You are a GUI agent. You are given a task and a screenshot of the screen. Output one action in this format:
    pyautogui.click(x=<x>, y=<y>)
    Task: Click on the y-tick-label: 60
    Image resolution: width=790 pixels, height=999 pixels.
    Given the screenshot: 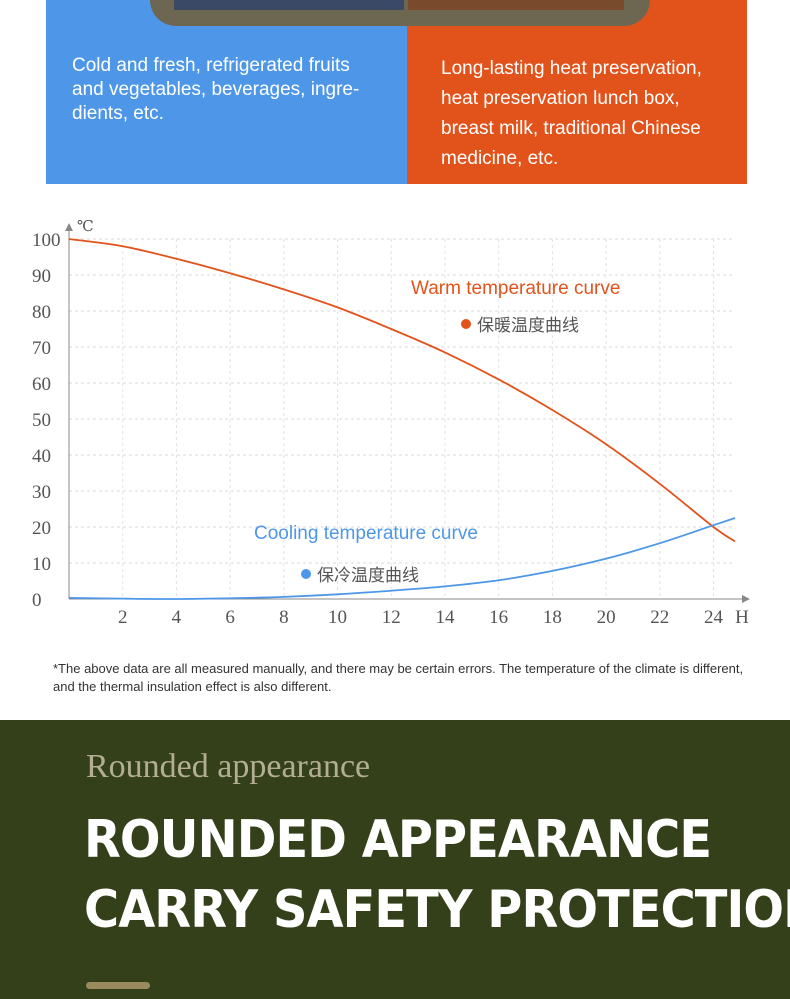 What is the action you would take?
    pyautogui.click(x=41, y=384)
    